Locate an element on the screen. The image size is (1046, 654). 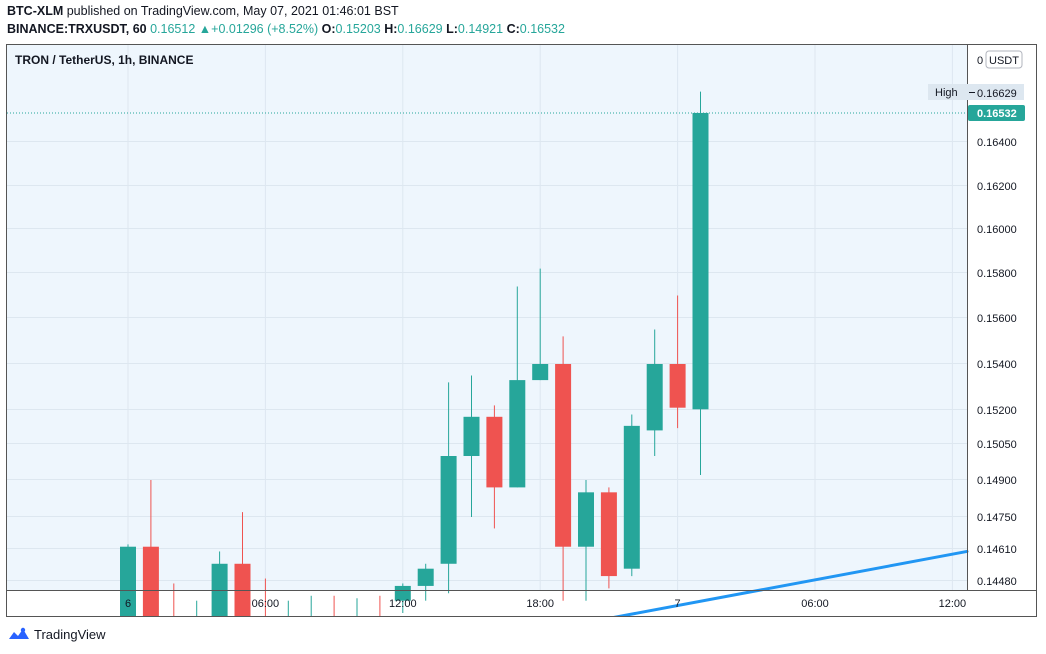
tradingview-footer: TradingView is located at coordinates (57, 634).